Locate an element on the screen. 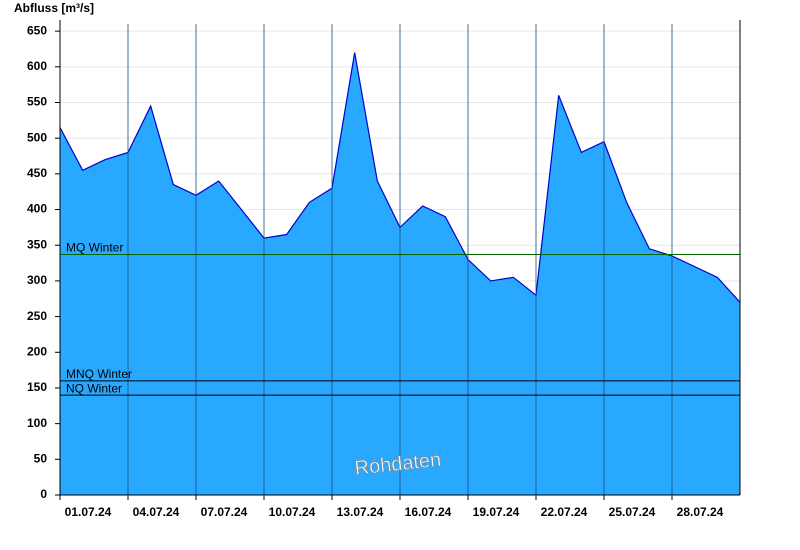 This screenshot has width=800, height=550. y-tick-label: 200 is located at coordinates (37, 351).